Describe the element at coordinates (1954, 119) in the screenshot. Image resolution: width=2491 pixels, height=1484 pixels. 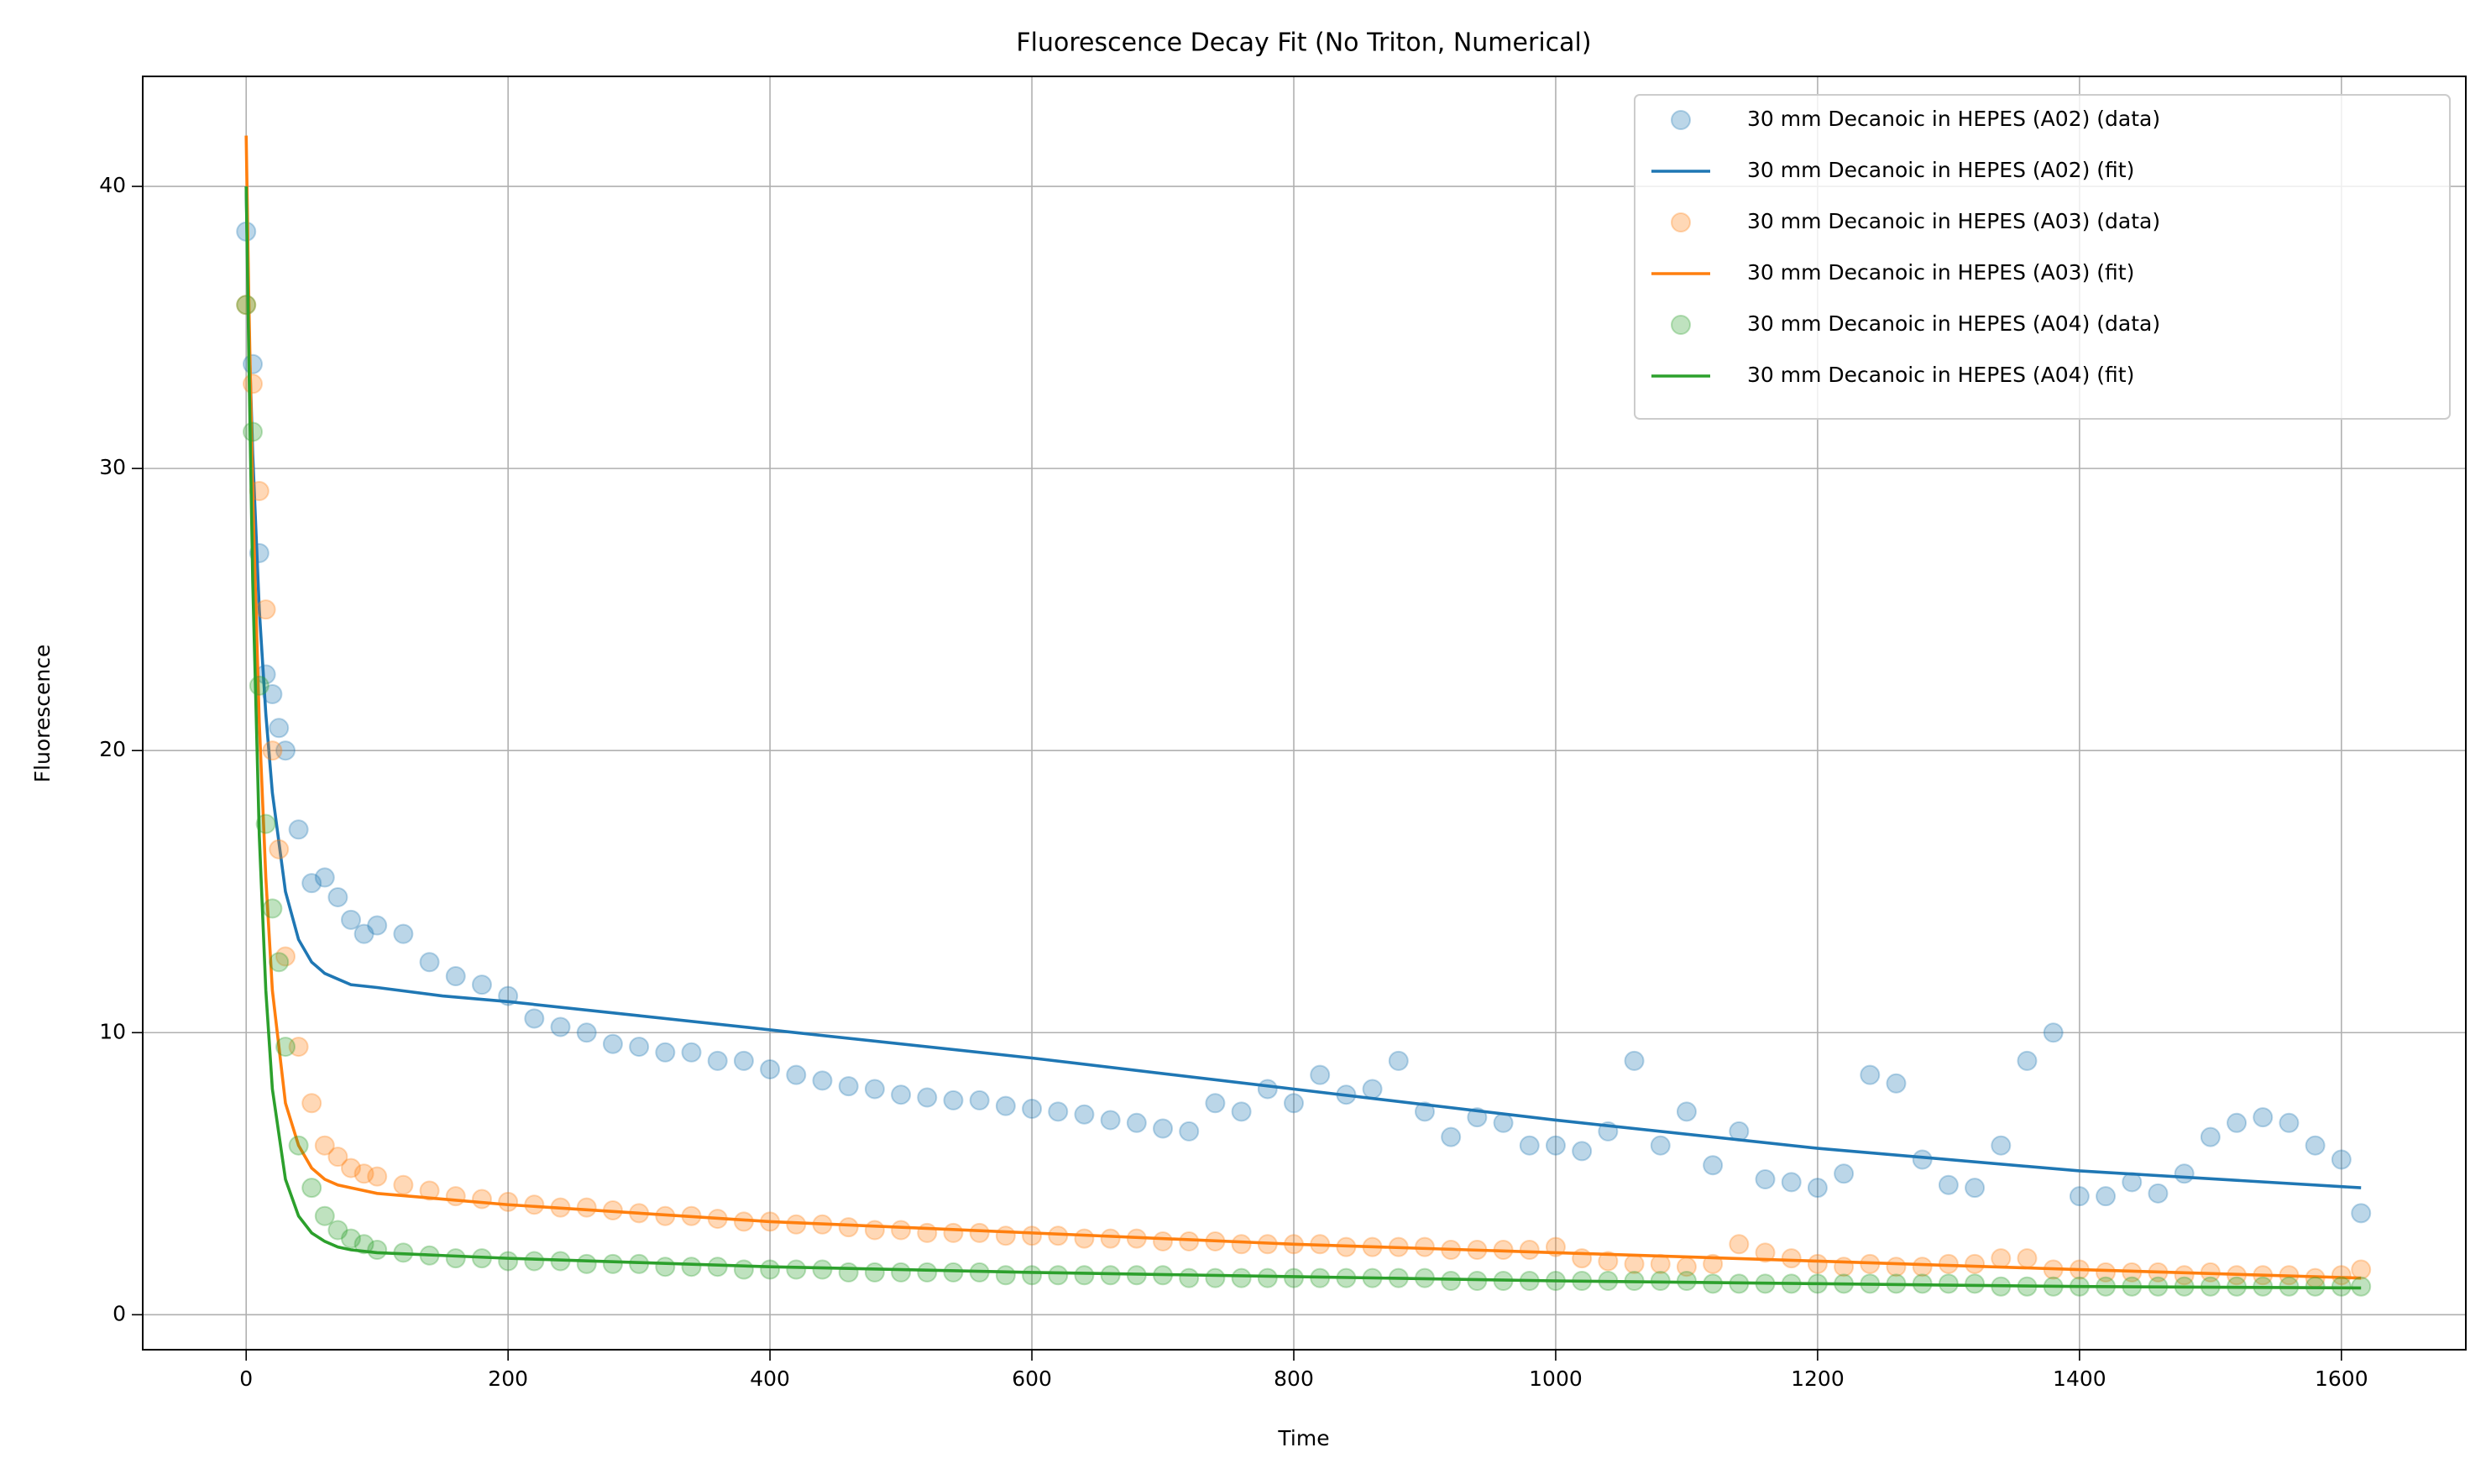
I see `legend-label: 30 mm Decanoic in HEPES (A02) (data)` at that location.